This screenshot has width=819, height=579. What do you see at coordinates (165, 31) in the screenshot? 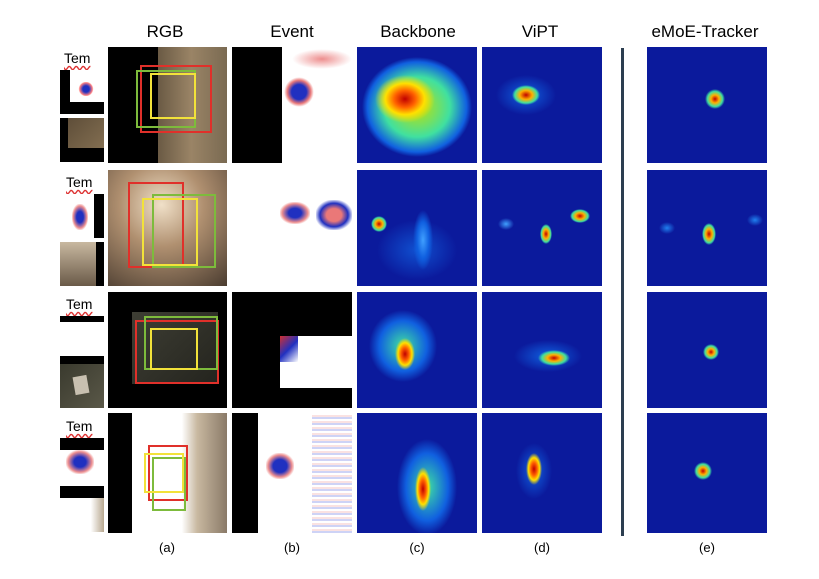
I see `header-rgb: RGB` at bounding box center [165, 31].